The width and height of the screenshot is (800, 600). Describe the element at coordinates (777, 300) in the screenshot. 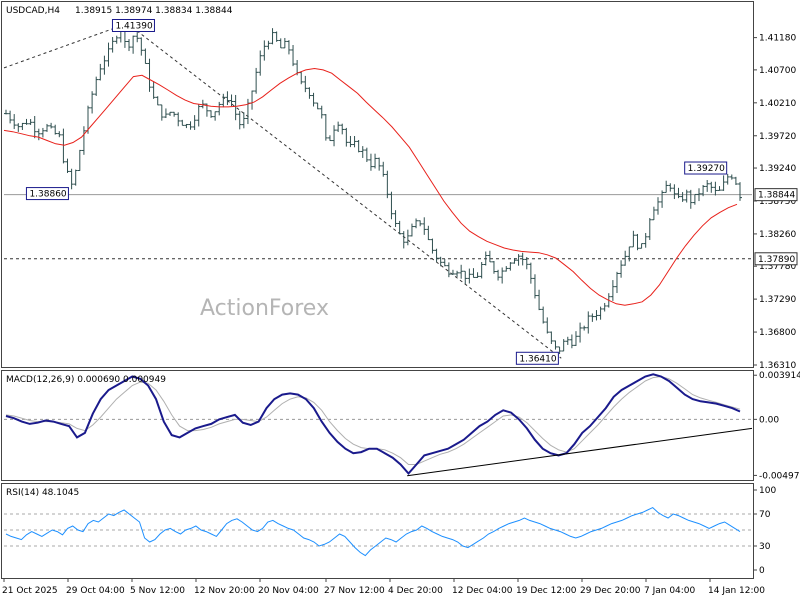

I see `price-tick-label: 1.37290` at that location.